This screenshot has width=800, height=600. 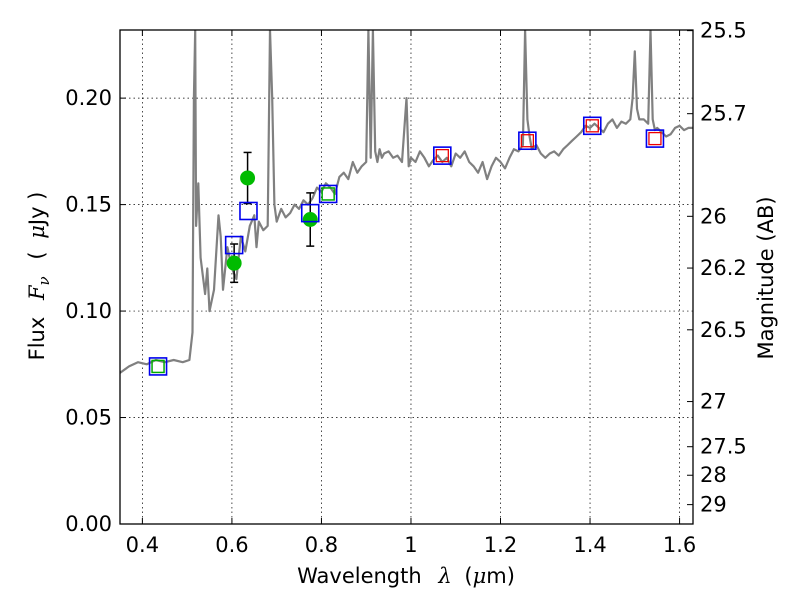 What do you see at coordinates (88, 98) in the screenshot?
I see `y-tick-label: 0.20` at bounding box center [88, 98].